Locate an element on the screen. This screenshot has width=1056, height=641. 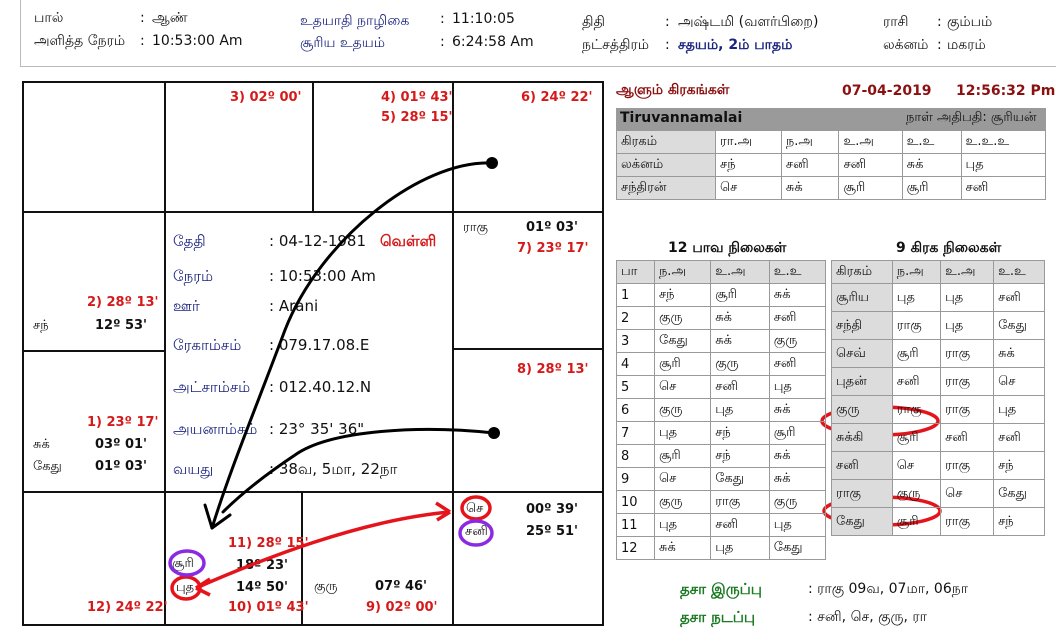
bhava-cell: குரு is located at coordinates (682, 318).